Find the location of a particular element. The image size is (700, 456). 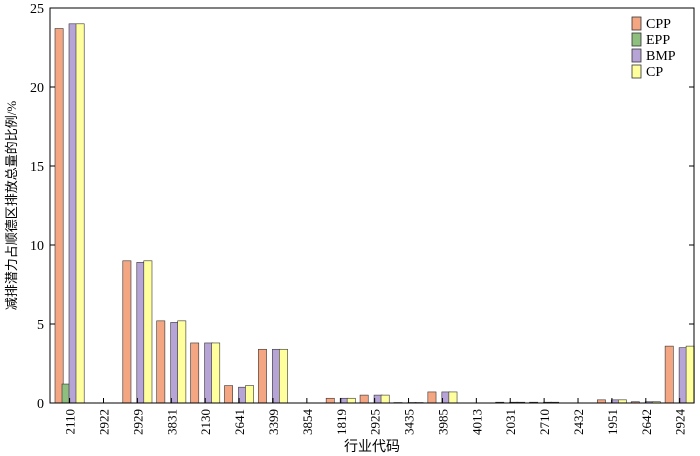

x-tick-label: 3985 is located at coordinates (442, 422).